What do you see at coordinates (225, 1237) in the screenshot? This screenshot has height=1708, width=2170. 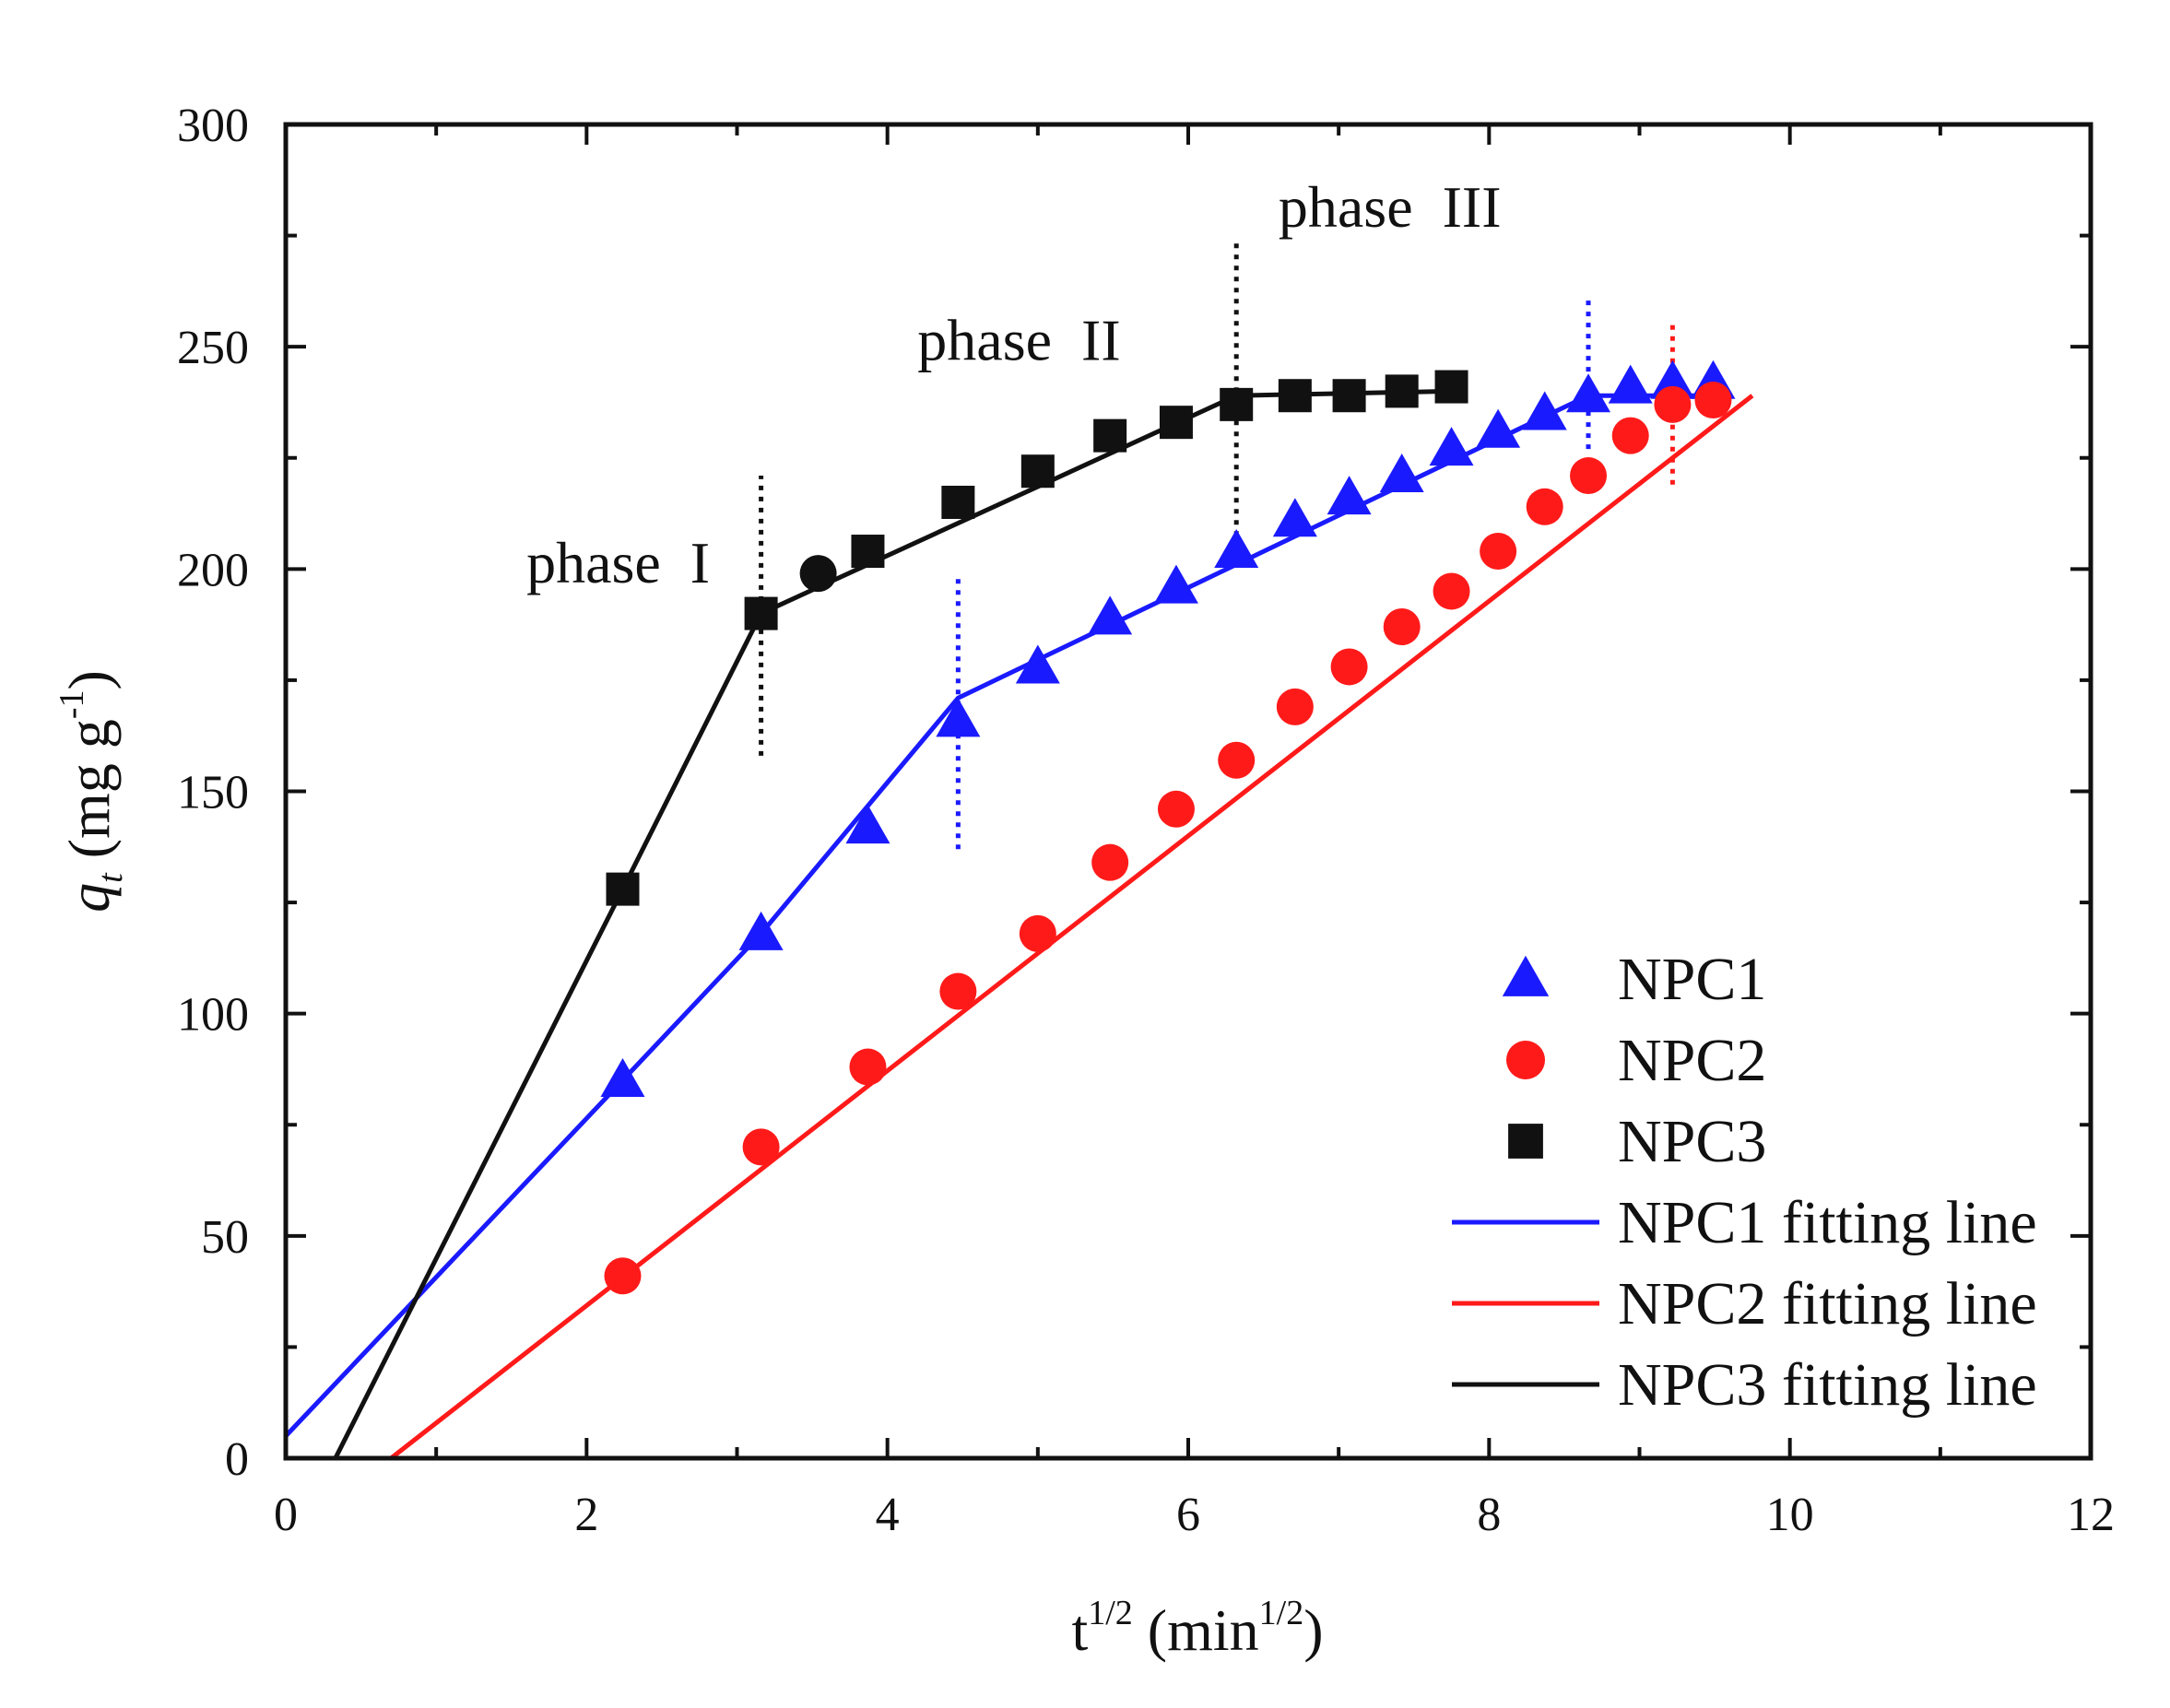 I see `y-tick-label: 50` at bounding box center [225, 1237].